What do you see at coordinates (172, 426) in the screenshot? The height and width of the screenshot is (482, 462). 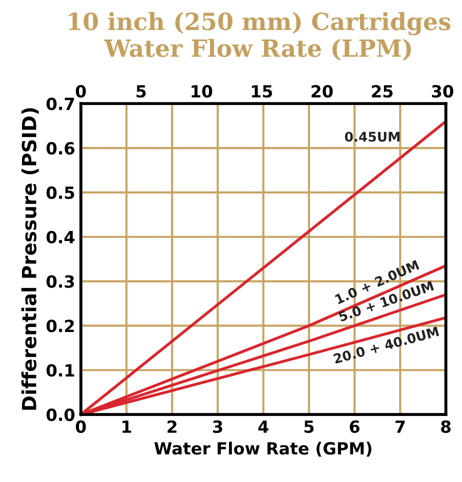 I see `x-tick-label: 2` at bounding box center [172, 426].